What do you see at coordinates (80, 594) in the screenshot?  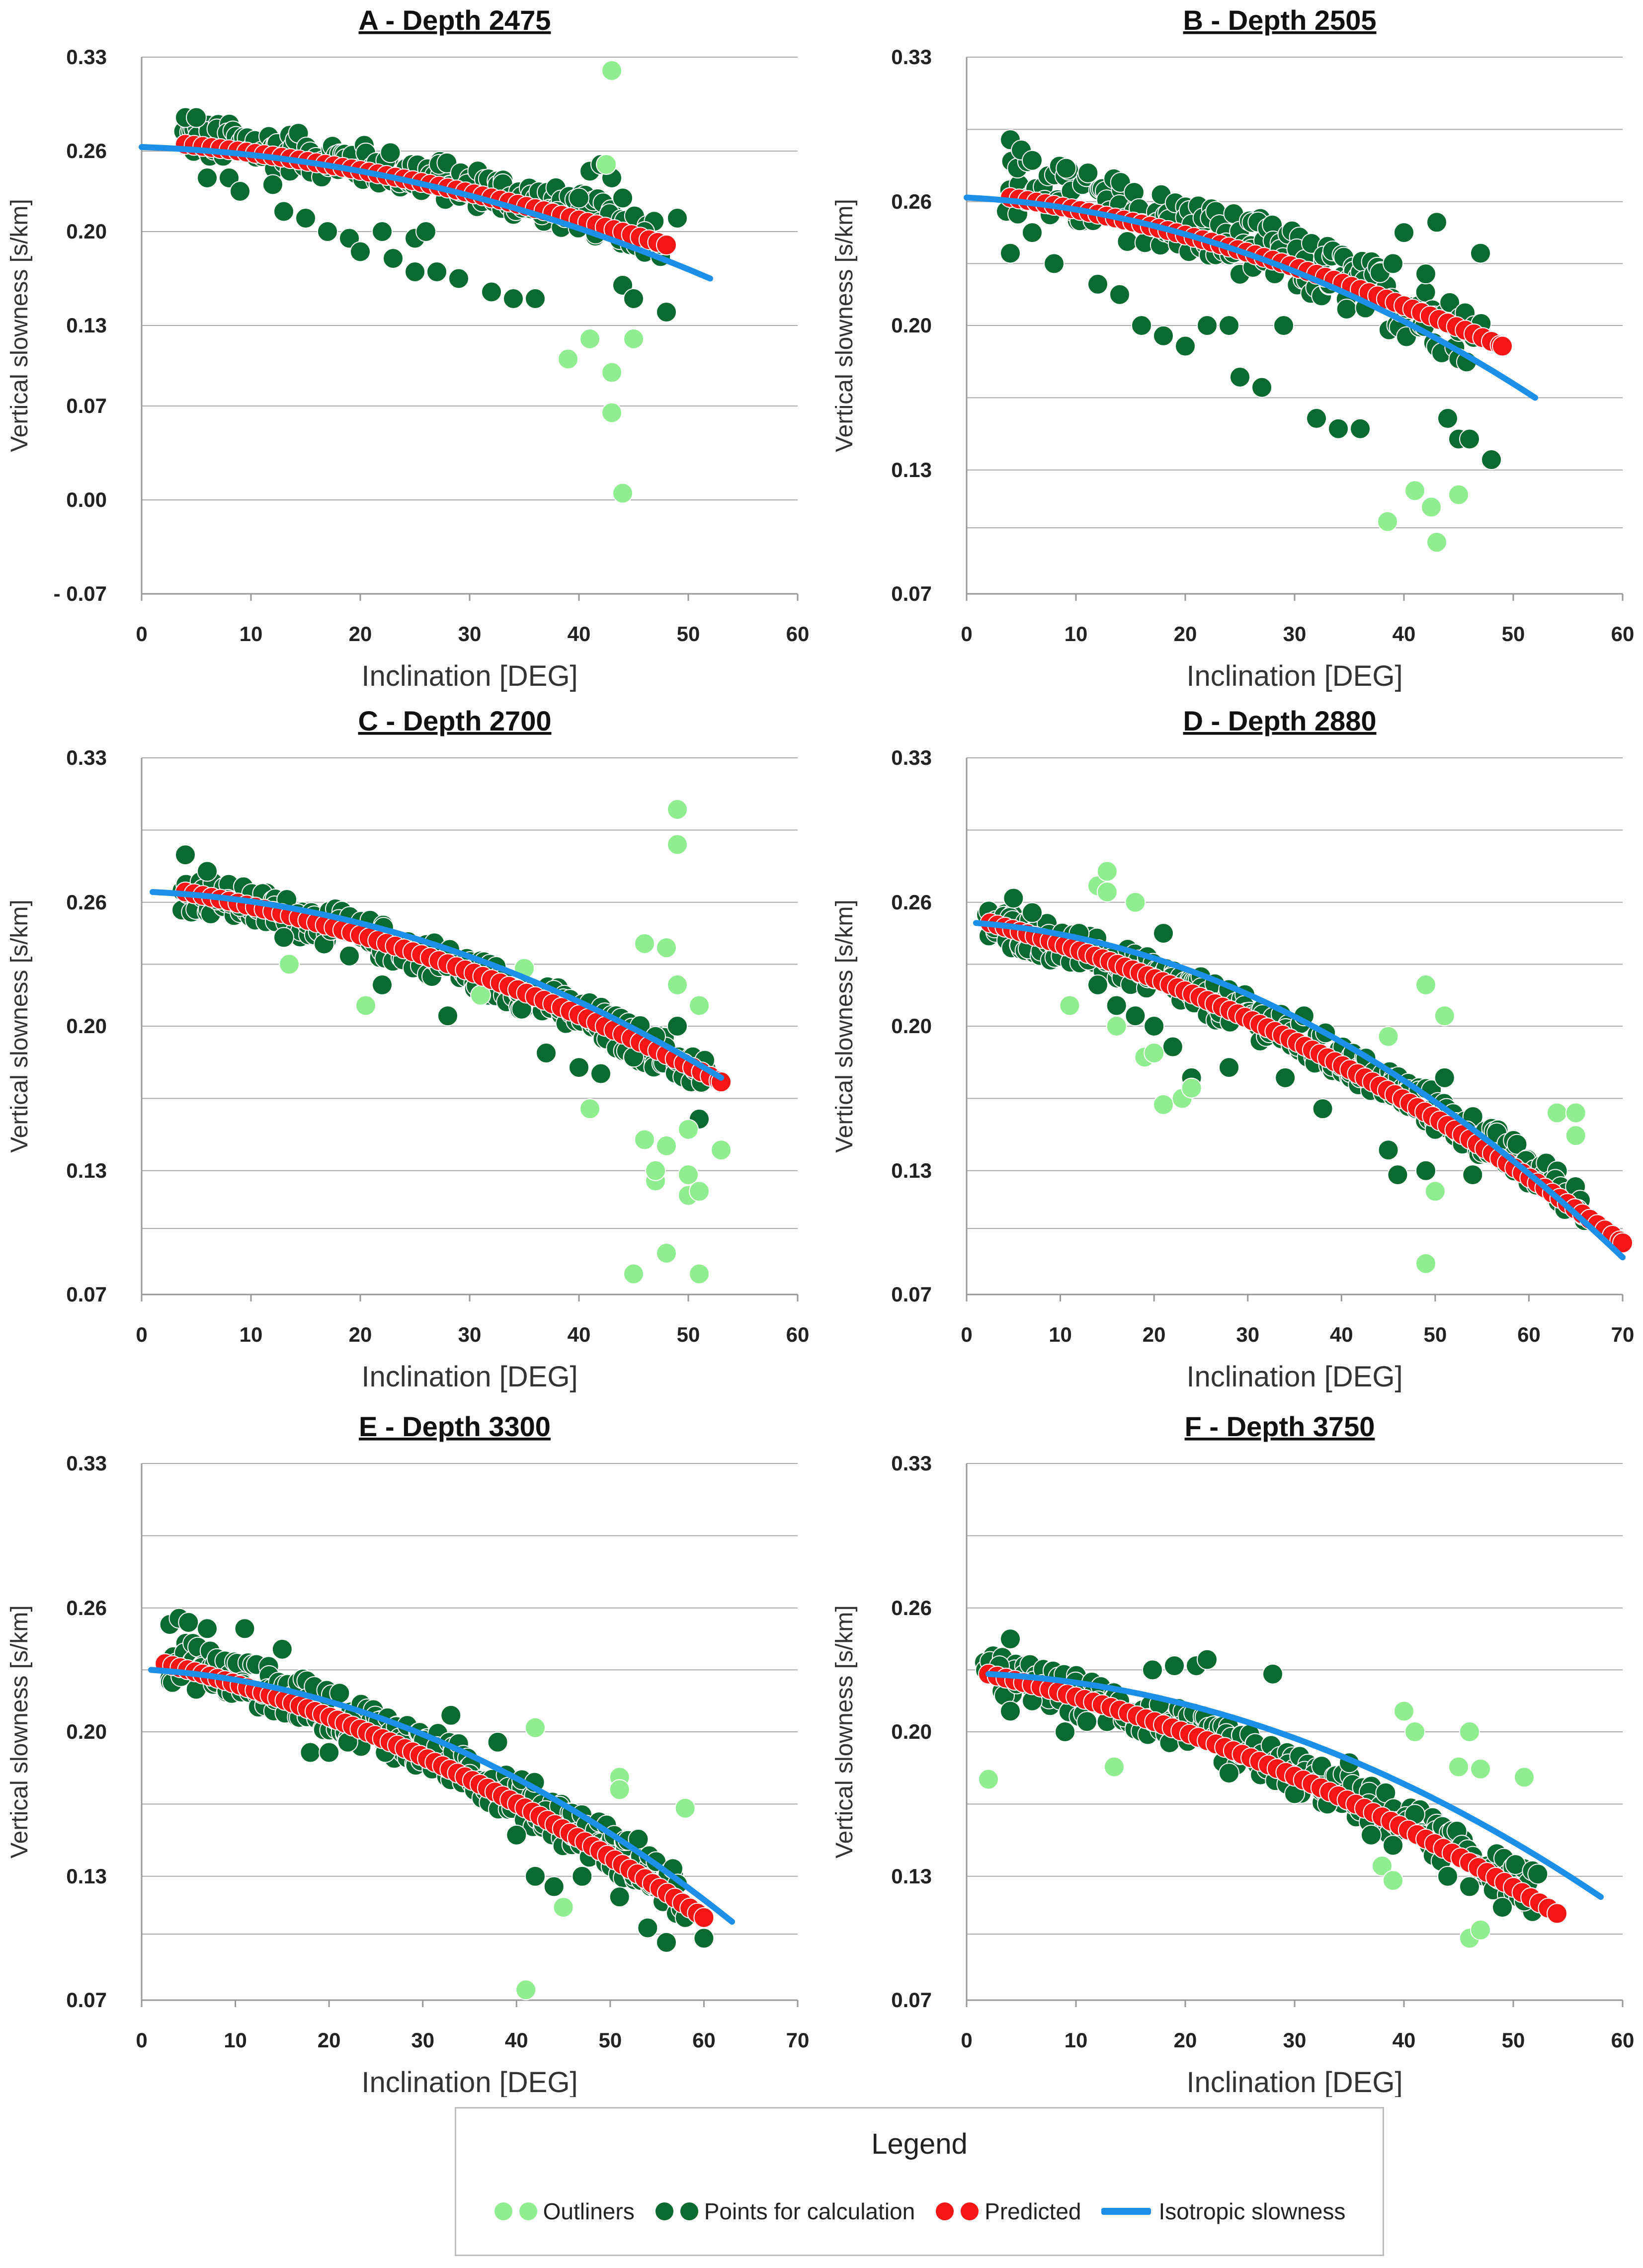 I see `y-tick-label: - 0.07` at bounding box center [80, 594].